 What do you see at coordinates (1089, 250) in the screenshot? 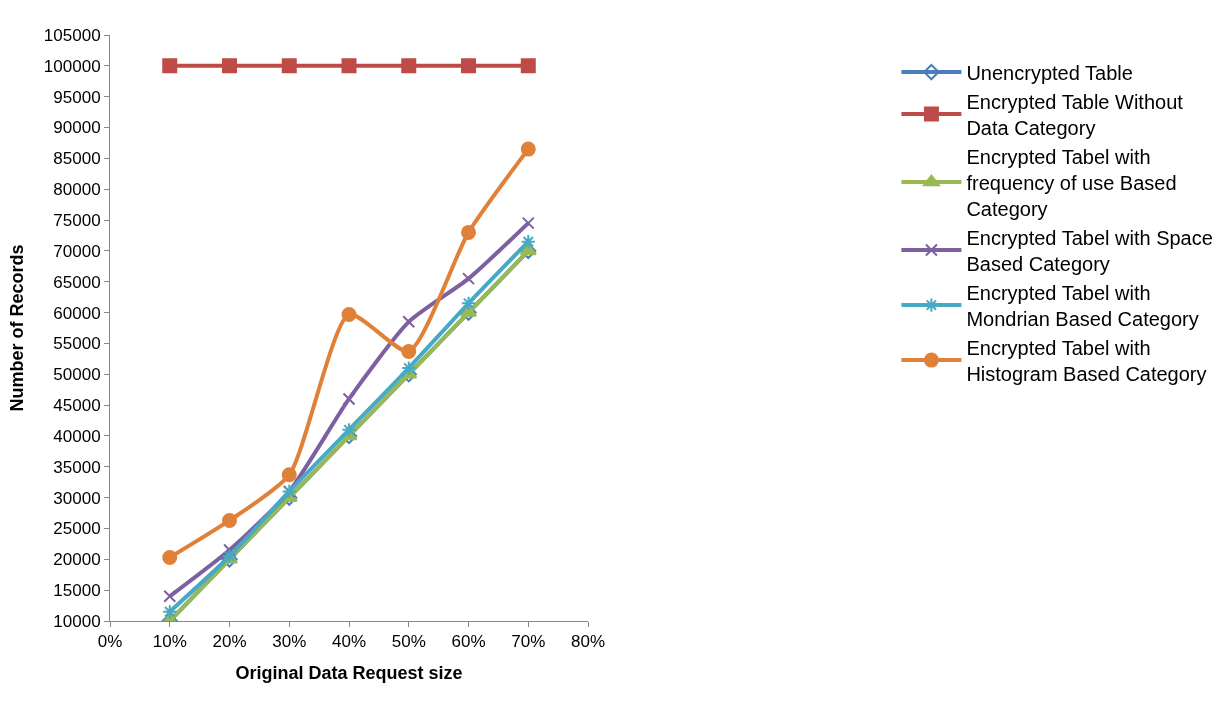
I see `legend-label: Encrypted Tabel with Space Based Category` at bounding box center [1089, 250].